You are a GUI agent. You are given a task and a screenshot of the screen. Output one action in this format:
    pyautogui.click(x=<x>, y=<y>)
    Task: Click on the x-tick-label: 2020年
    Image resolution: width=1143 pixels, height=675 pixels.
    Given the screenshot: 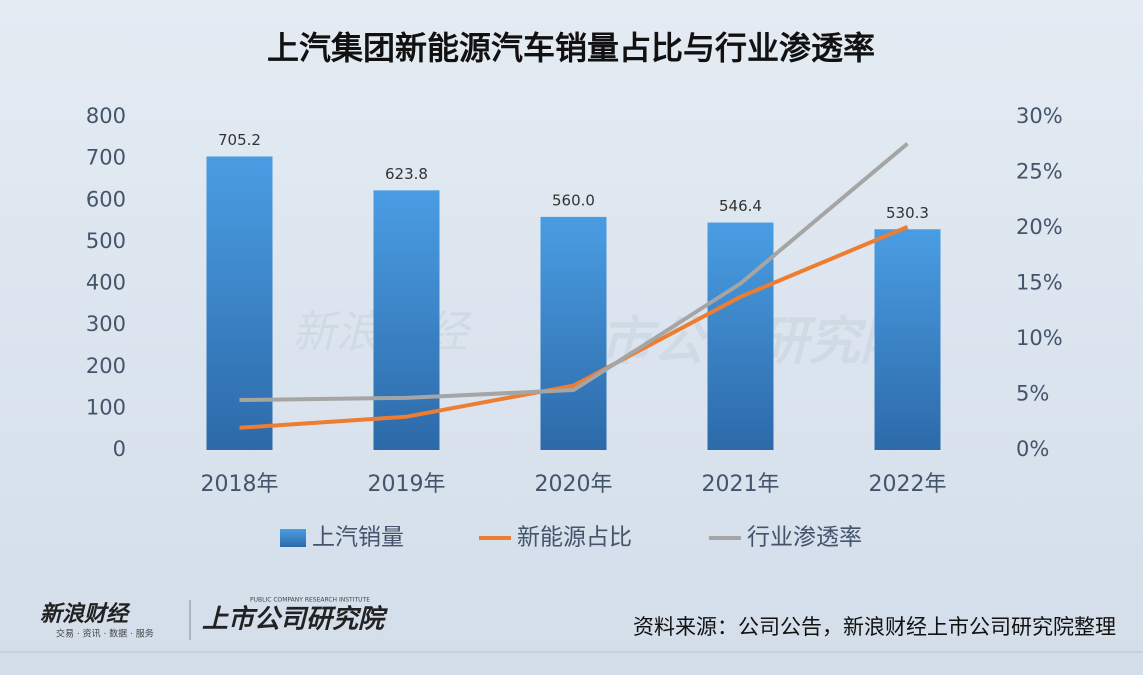 What is the action you would take?
    pyautogui.click(x=574, y=484)
    